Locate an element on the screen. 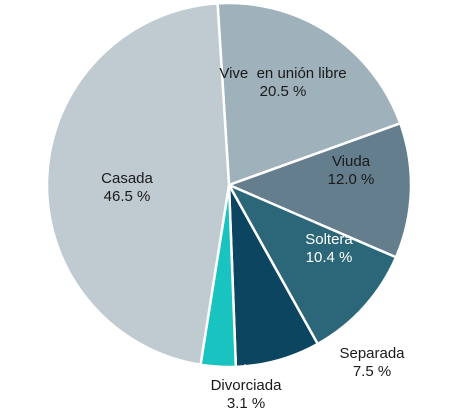 This screenshot has width=459, height=419. slice-label: Casada 46.5 % is located at coordinates (127, 187).